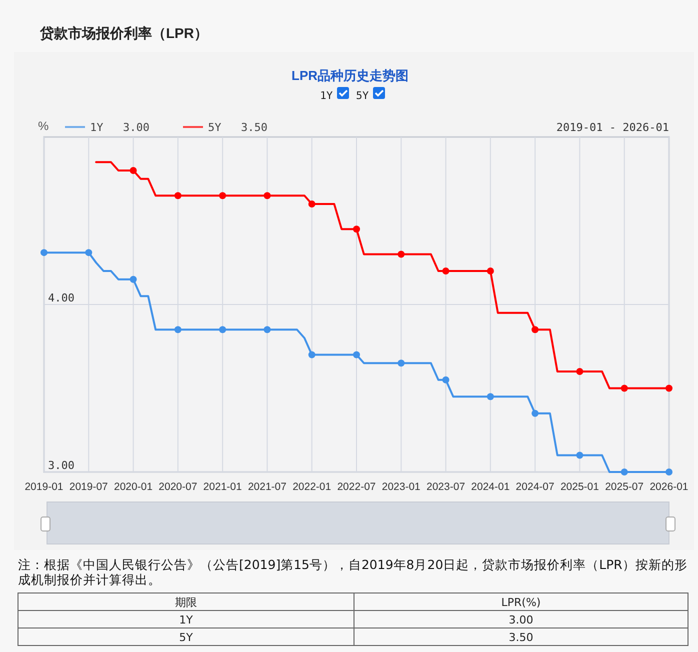 The width and height of the screenshot is (698, 652). What do you see at coordinates (312, 487) in the screenshot?
I see `x-tick-label: 2022-01` at bounding box center [312, 487].